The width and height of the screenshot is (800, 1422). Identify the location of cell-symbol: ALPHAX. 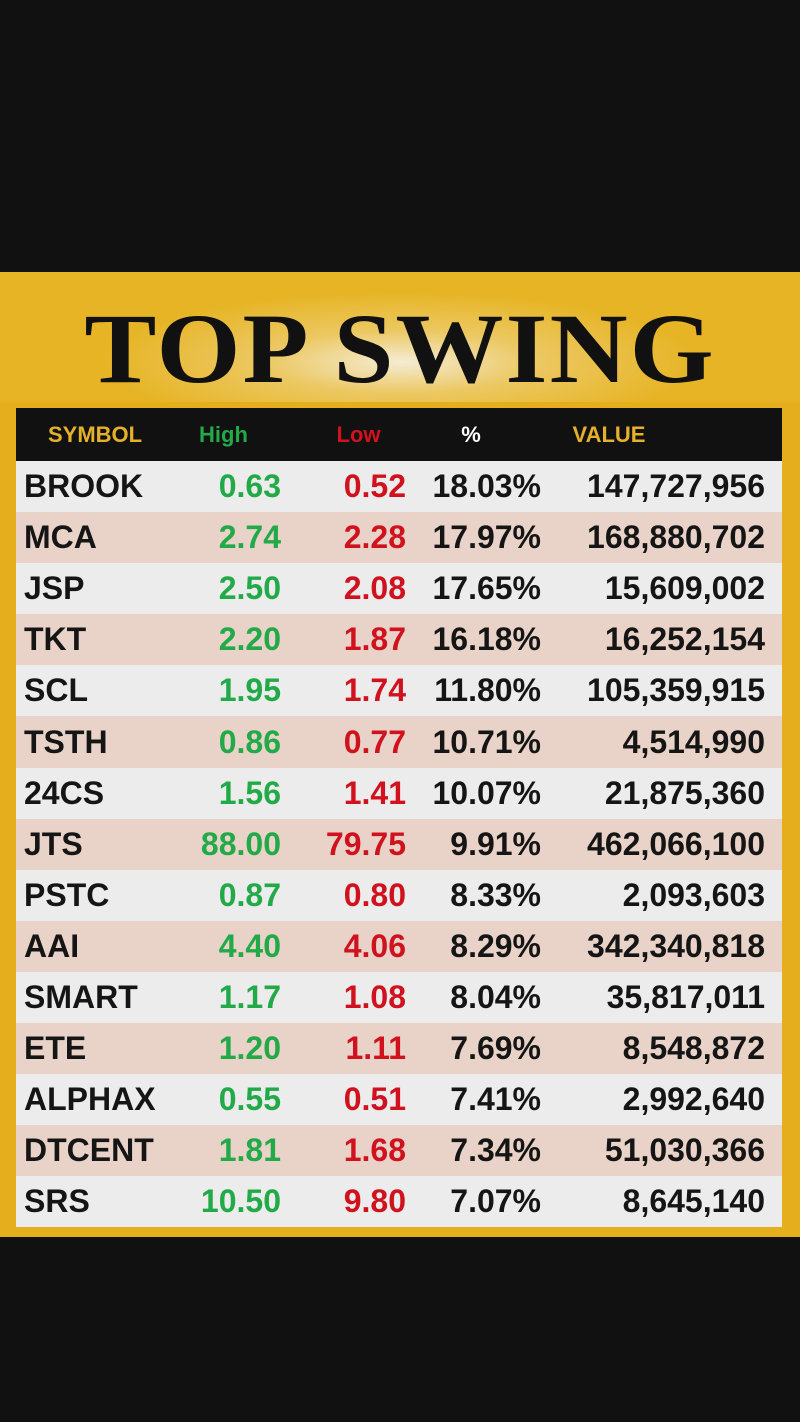
(90, 1099).